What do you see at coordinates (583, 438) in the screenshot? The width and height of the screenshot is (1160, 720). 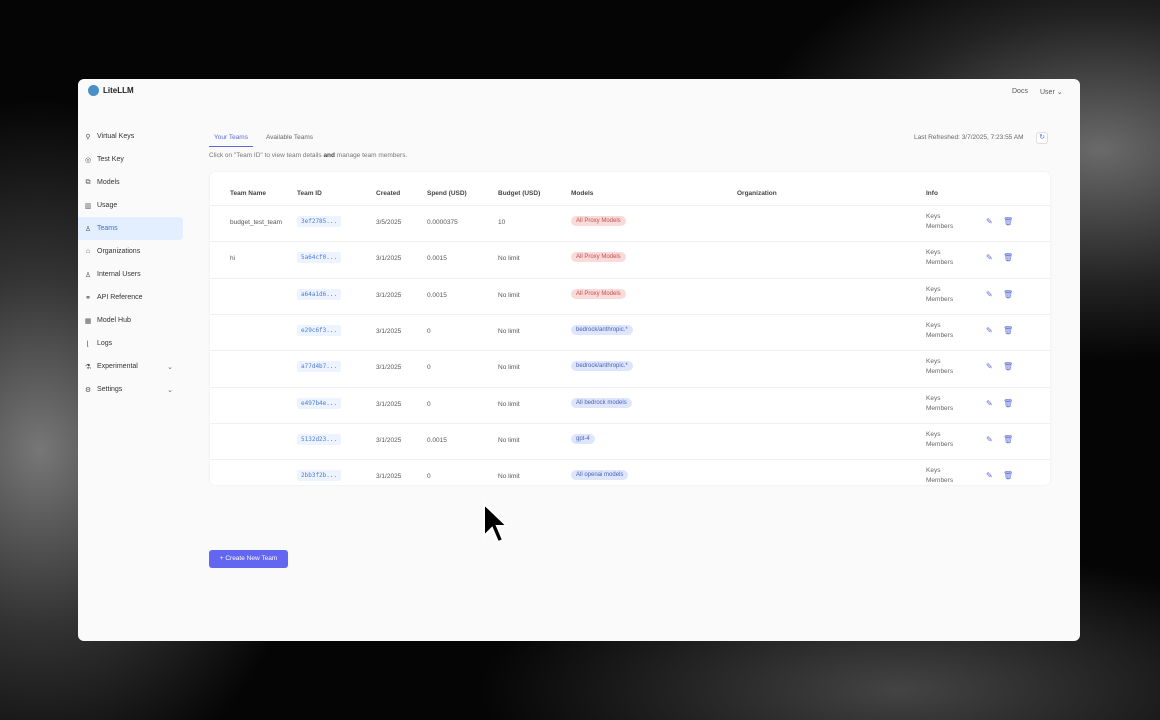 I see `model-badge: gpt-4` at bounding box center [583, 438].